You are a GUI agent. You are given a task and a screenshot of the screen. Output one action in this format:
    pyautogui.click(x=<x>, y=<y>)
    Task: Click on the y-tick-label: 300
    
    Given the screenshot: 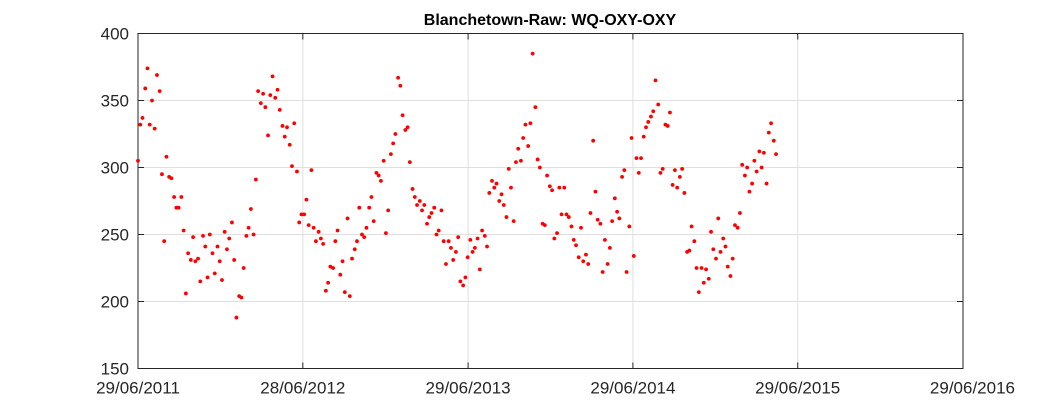 What is the action you would take?
    pyautogui.click(x=115, y=168)
    